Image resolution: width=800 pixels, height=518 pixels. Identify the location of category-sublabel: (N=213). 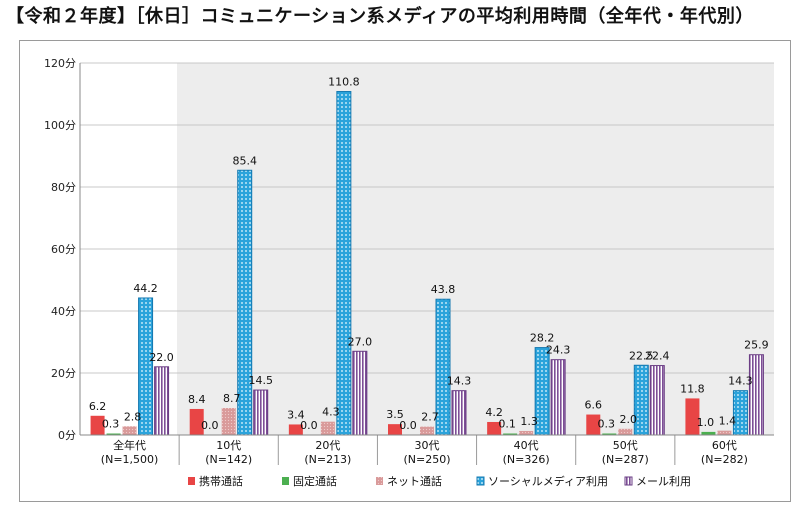
(327, 459).